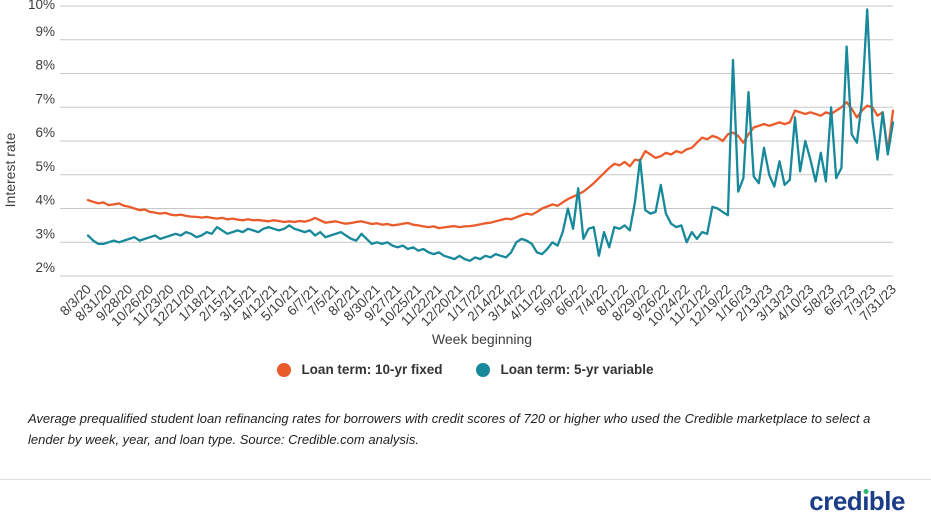 The height and width of the screenshot is (523, 931). Describe the element at coordinates (577, 369) in the screenshot. I see `legend-label-5yr-variable: Loan term: 5-yr variable` at that location.